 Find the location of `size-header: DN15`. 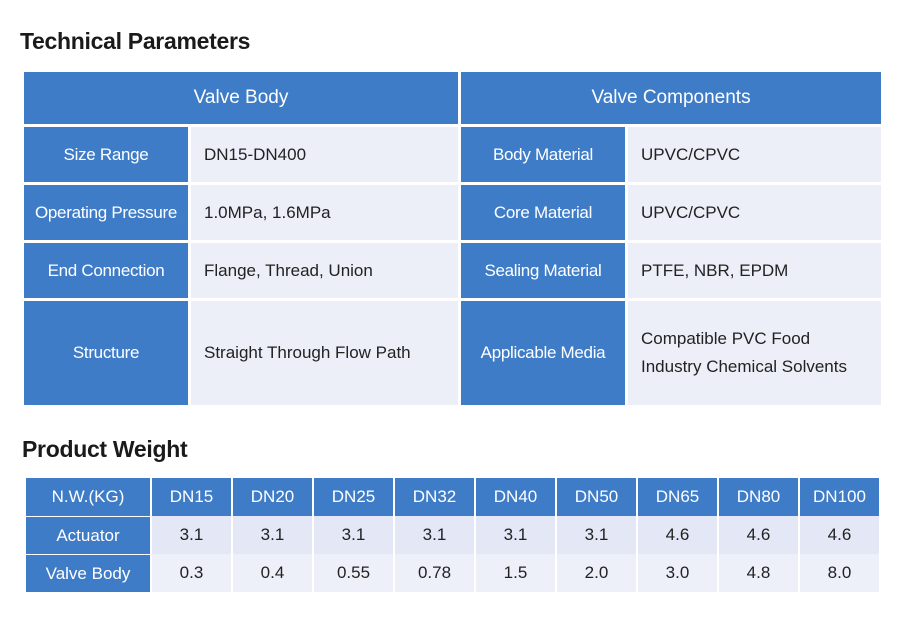

size-header: DN15 is located at coordinates (191, 497).